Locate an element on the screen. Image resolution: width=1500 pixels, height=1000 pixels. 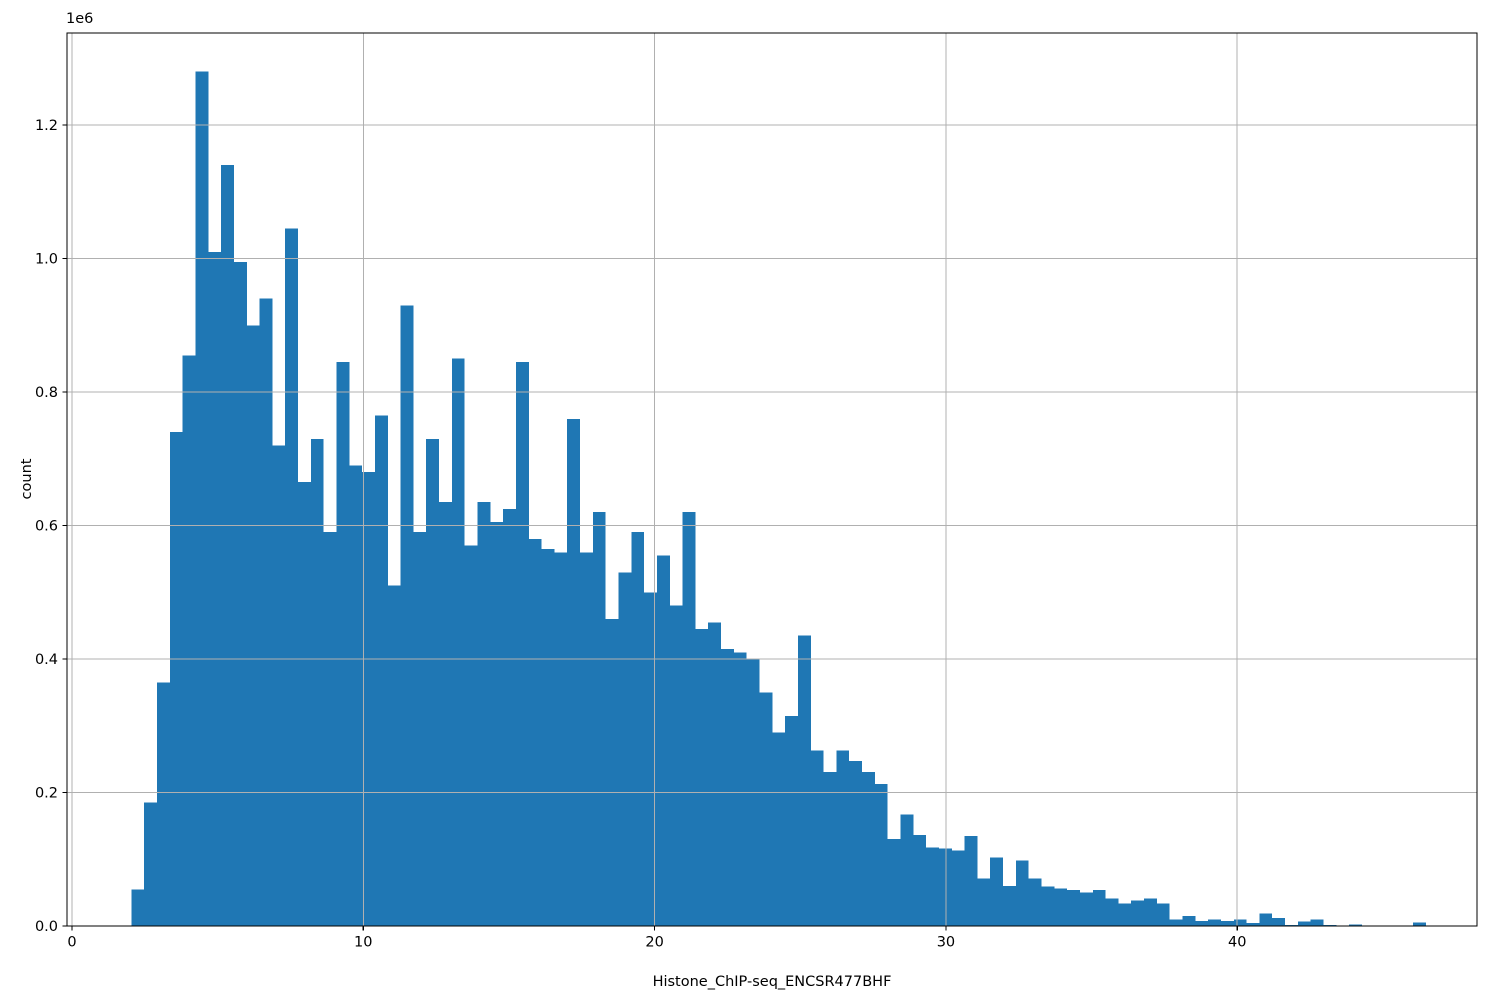
x-tick-label: 10 is located at coordinates (363, 943).